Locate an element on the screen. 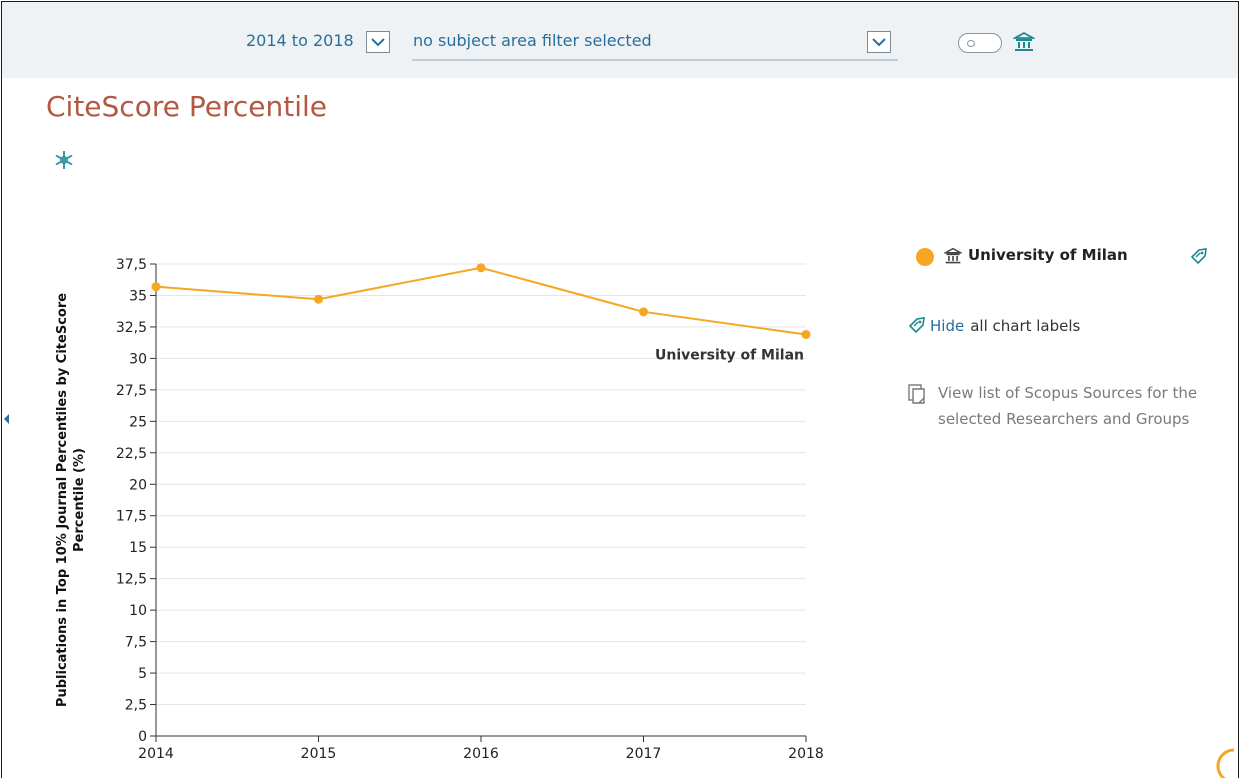  document-list-icon is located at coordinates (917, 394).